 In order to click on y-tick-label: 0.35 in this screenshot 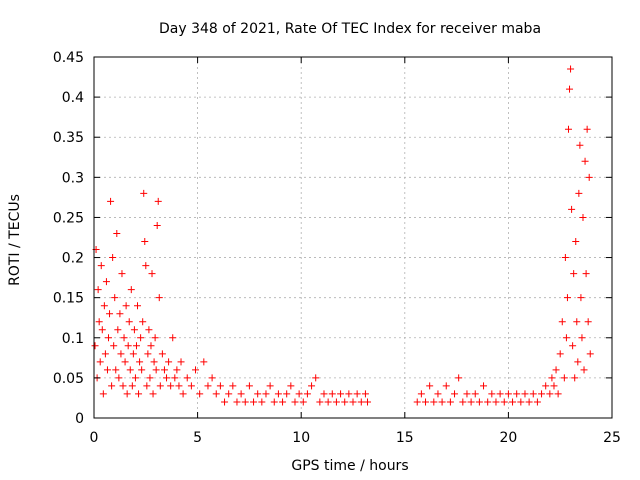, I will do `click(68, 138)`.